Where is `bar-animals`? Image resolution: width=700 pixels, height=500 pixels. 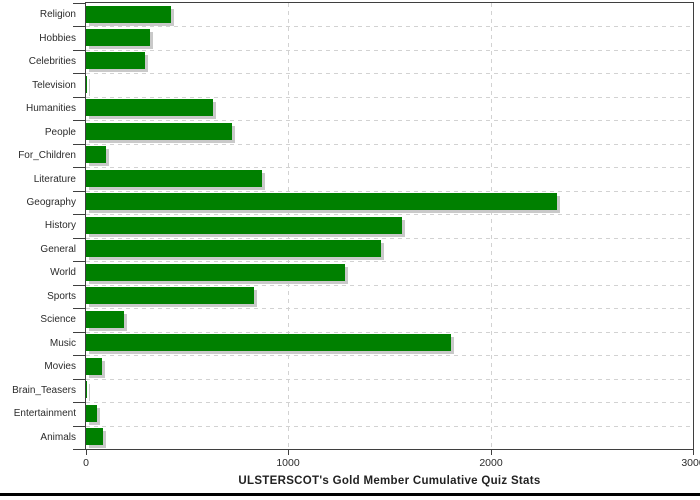 bar-animals is located at coordinates (95, 437).